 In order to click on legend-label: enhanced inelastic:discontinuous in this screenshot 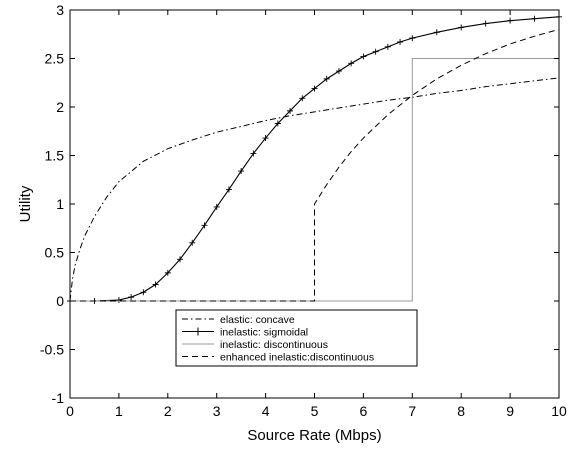, I will do `click(297, 358)`.